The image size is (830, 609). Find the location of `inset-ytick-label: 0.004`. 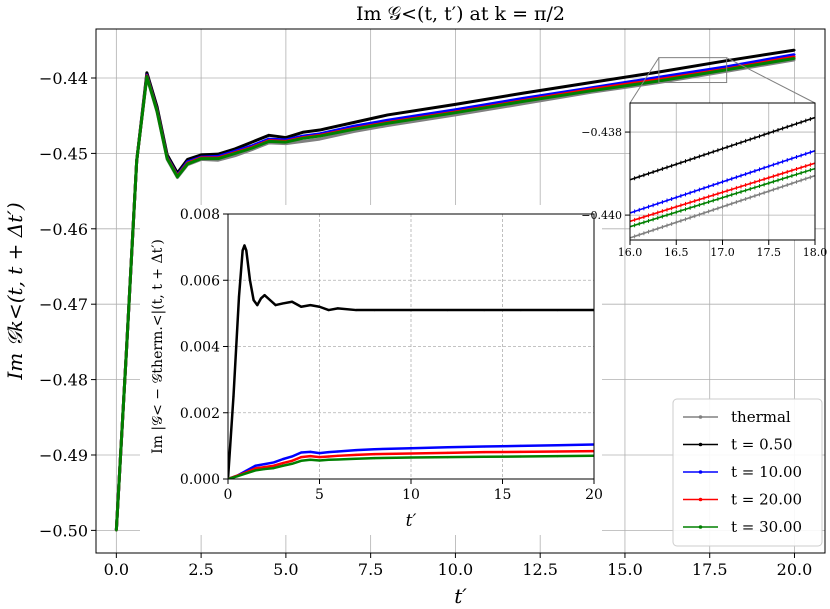

inset-ytick-label: 0.004 is located at coordinates (200, 348).